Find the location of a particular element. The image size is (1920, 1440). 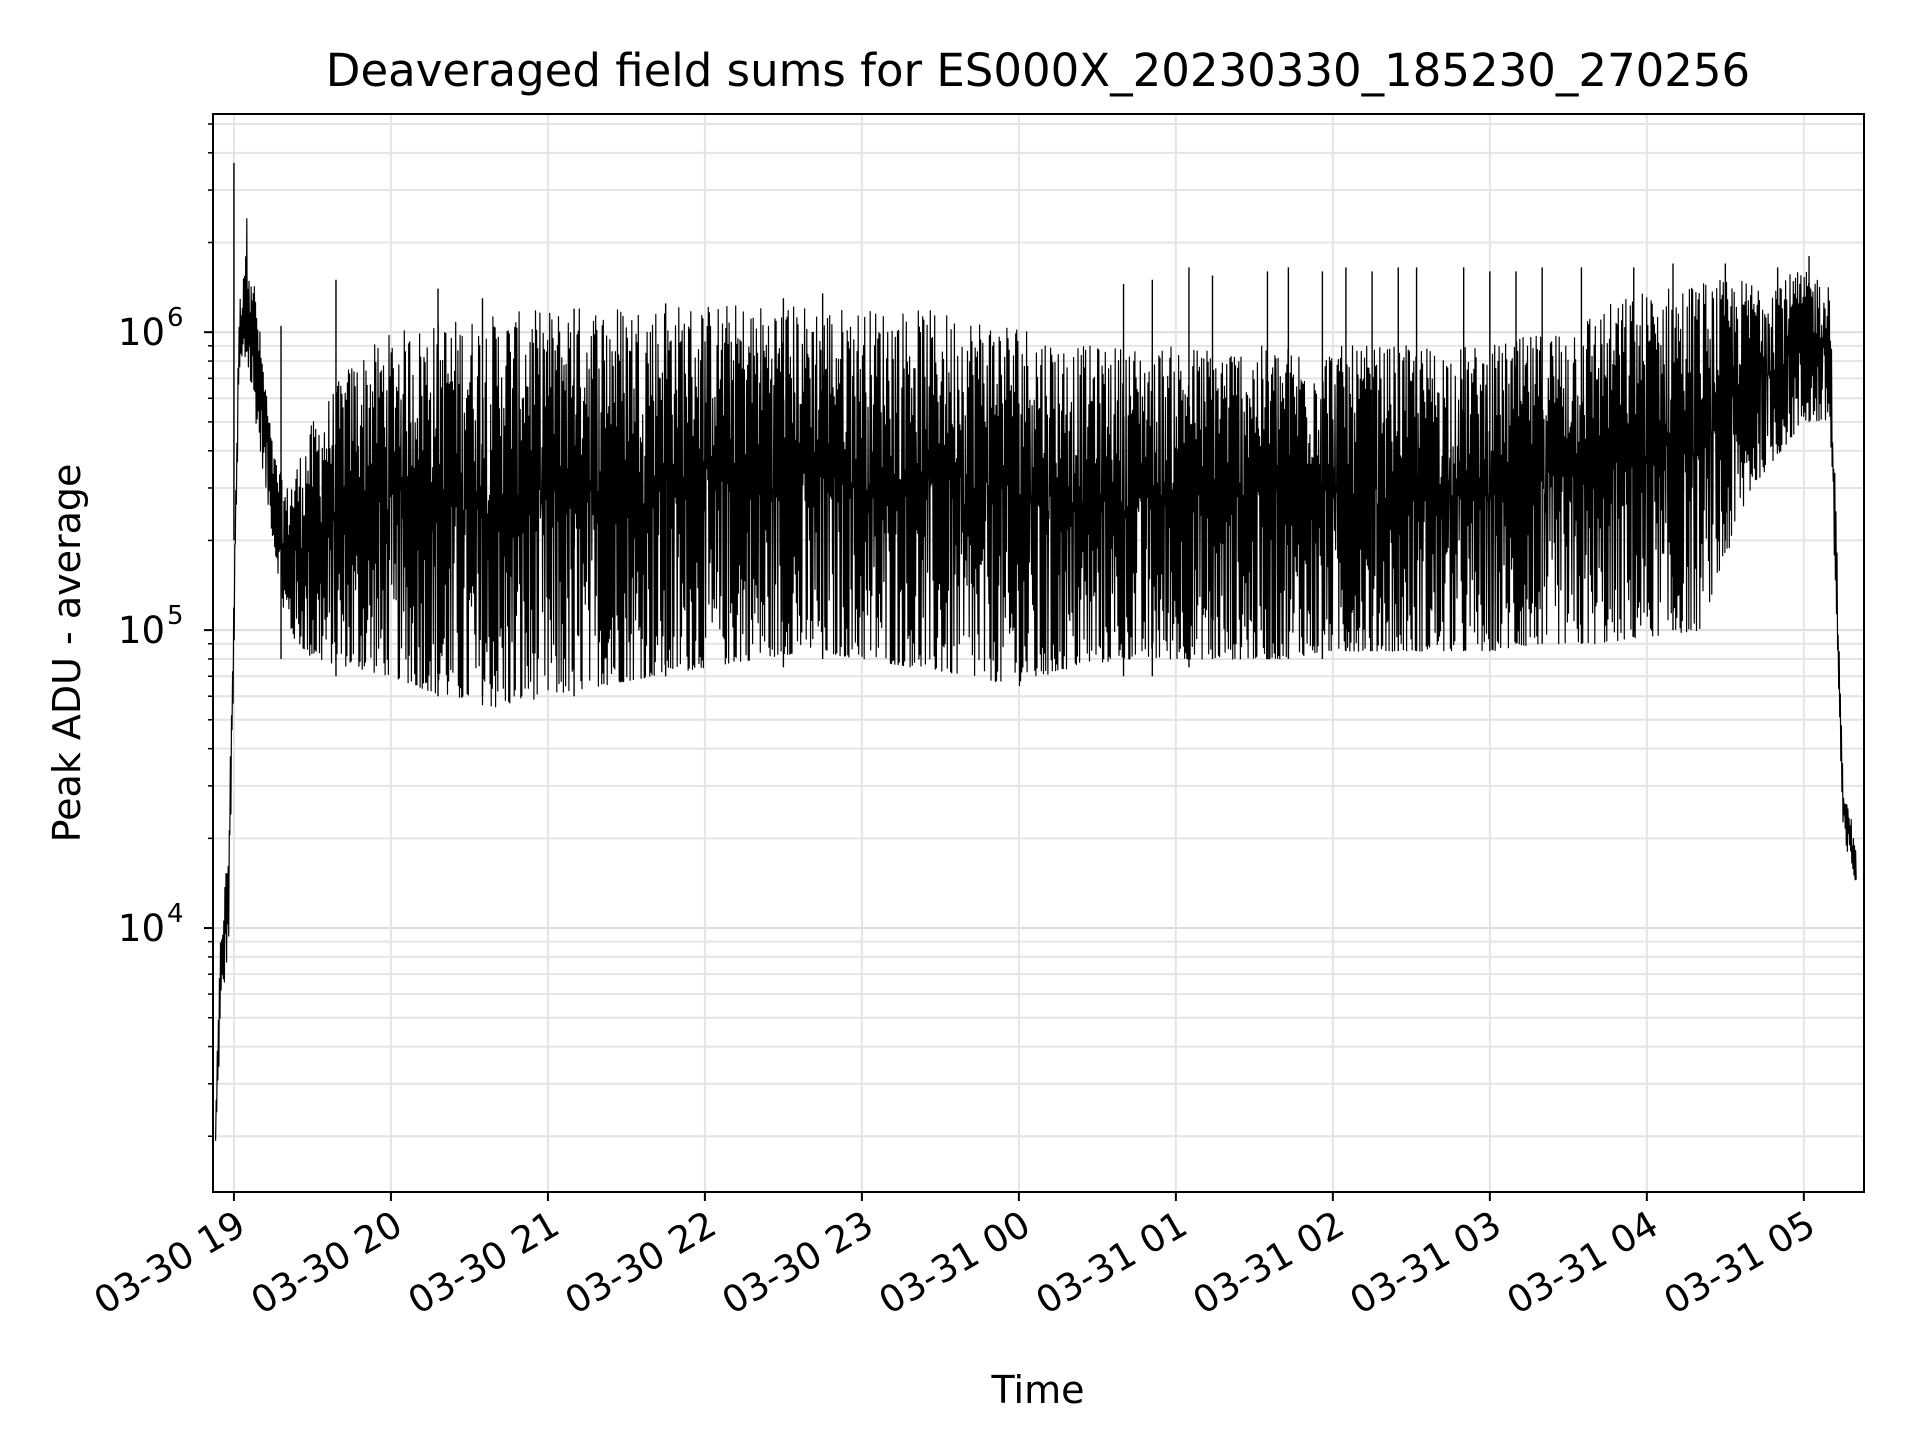

x-axis-label: Time is located at coordinates (1038, 1390).